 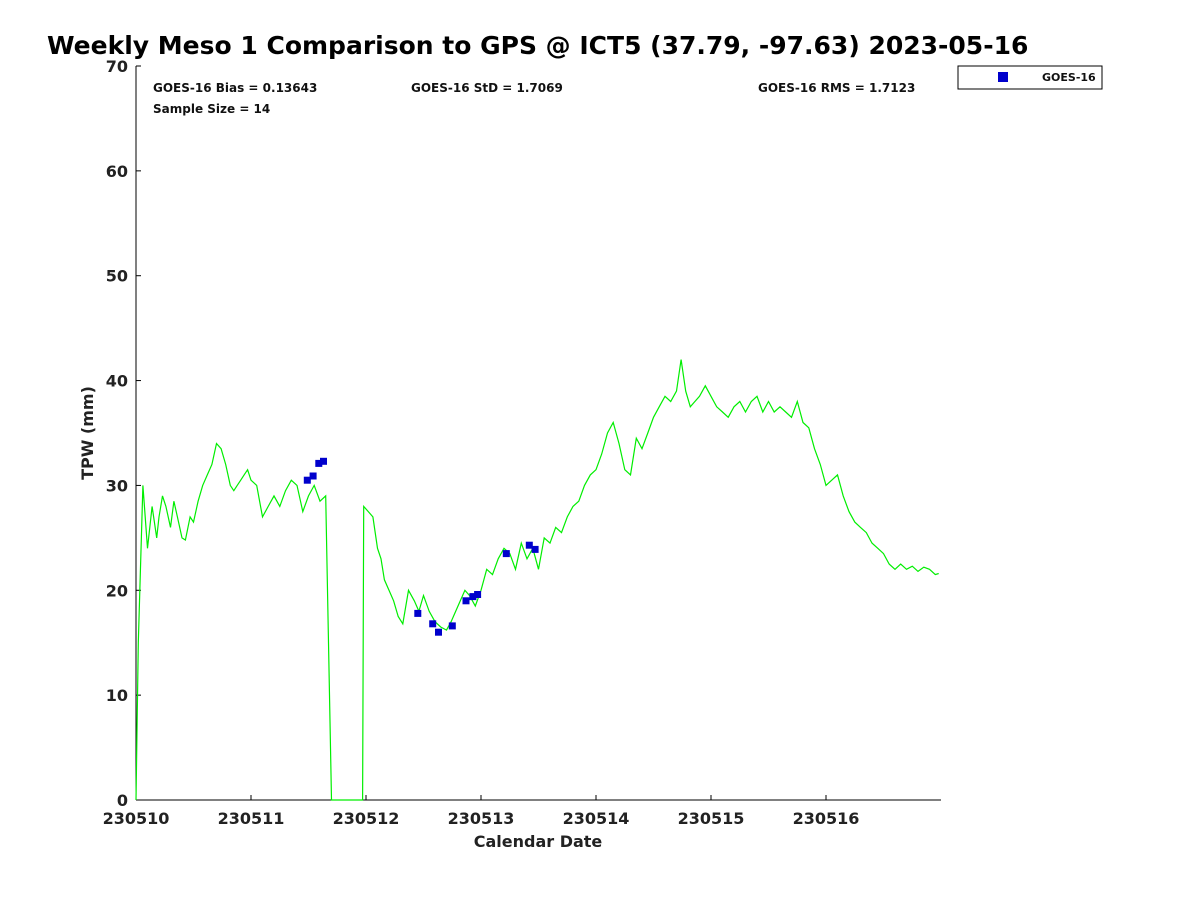 I want to click on x-tick-label: 230513, so click(x=481, y=818).